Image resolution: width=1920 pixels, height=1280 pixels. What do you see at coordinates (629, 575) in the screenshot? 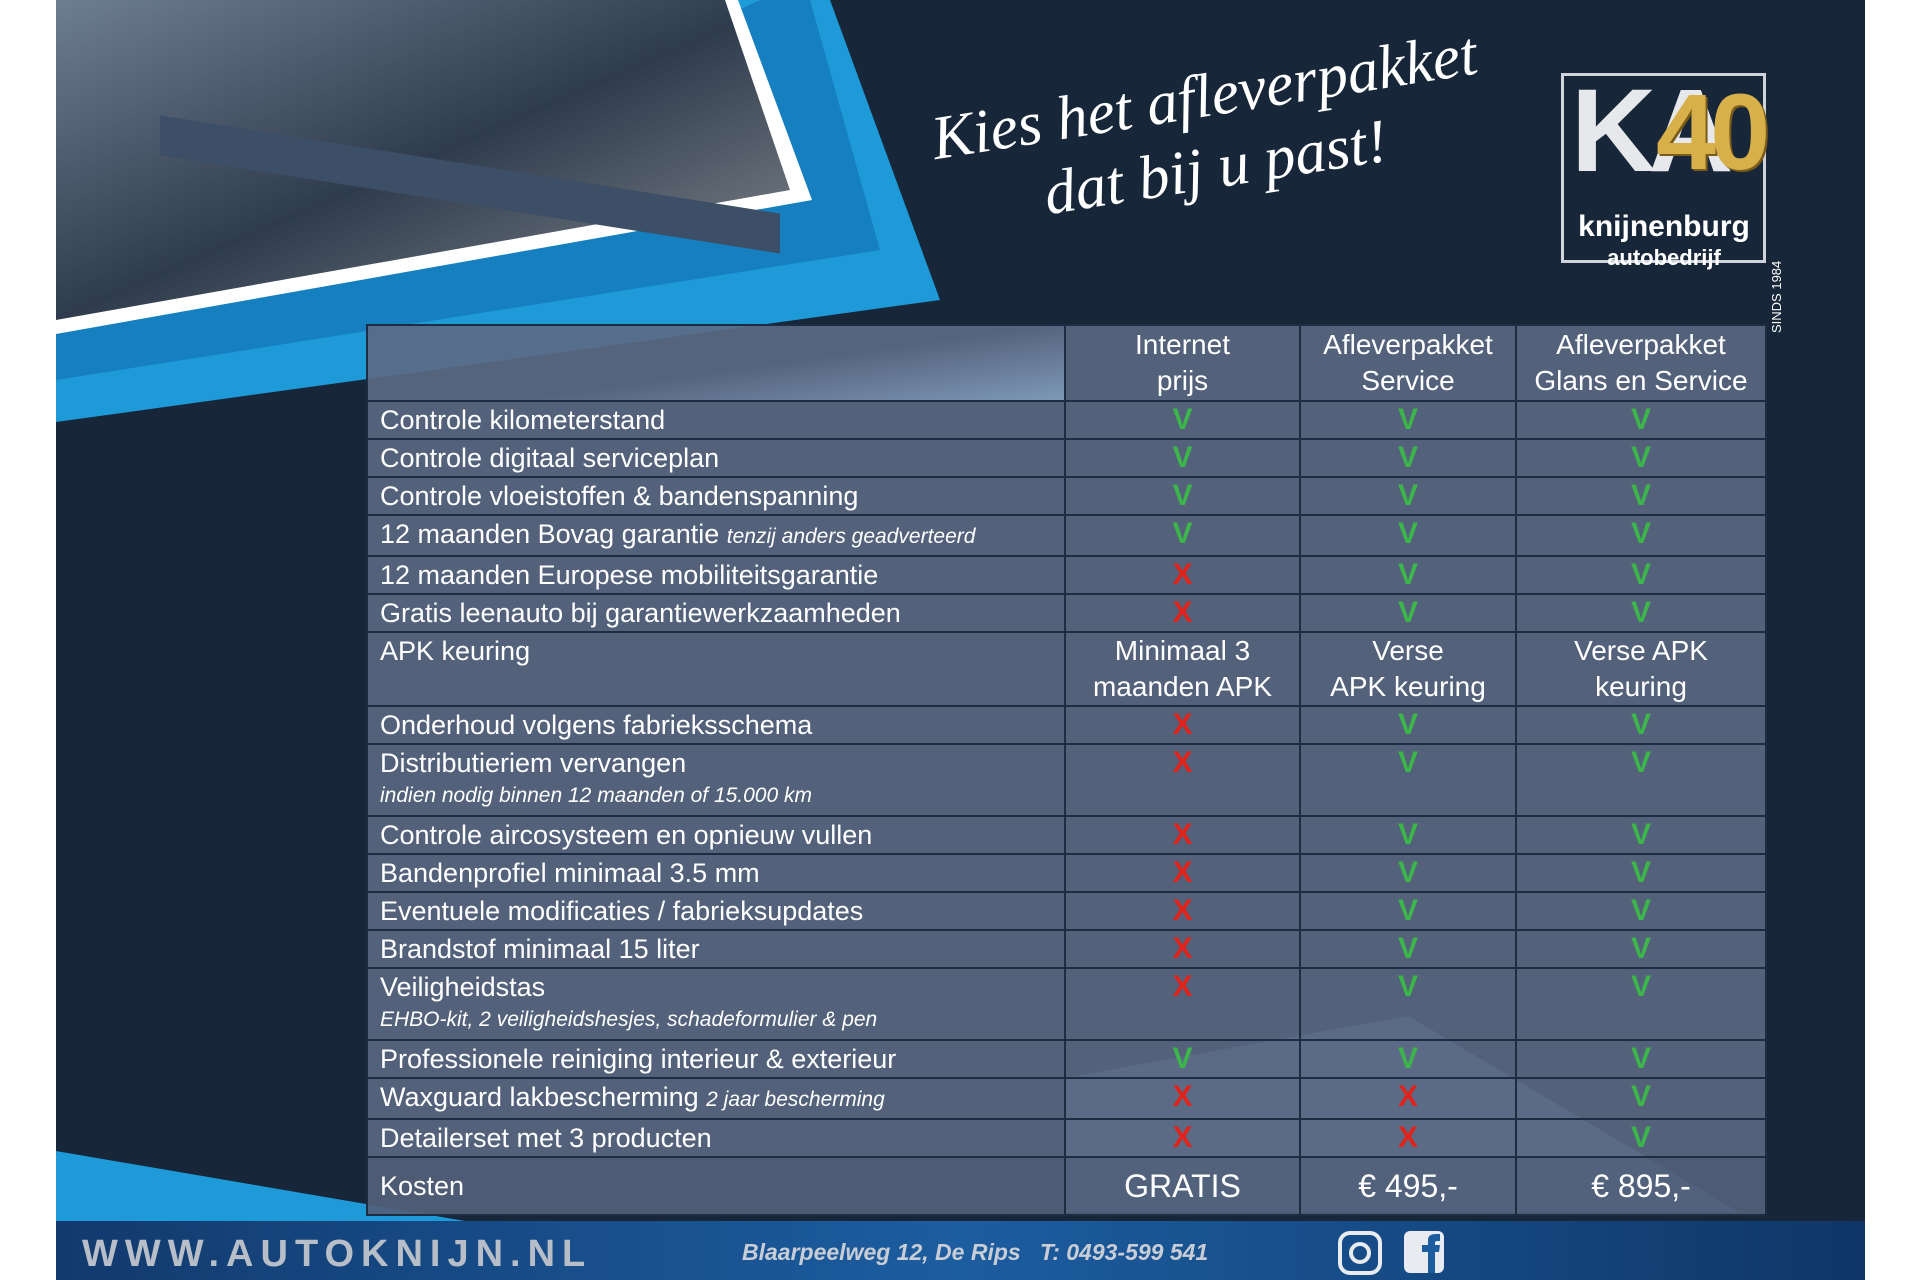
I see `row-label: 12 maanden Europese mobiliteitsgarantie` at bounding box center [629, 575].